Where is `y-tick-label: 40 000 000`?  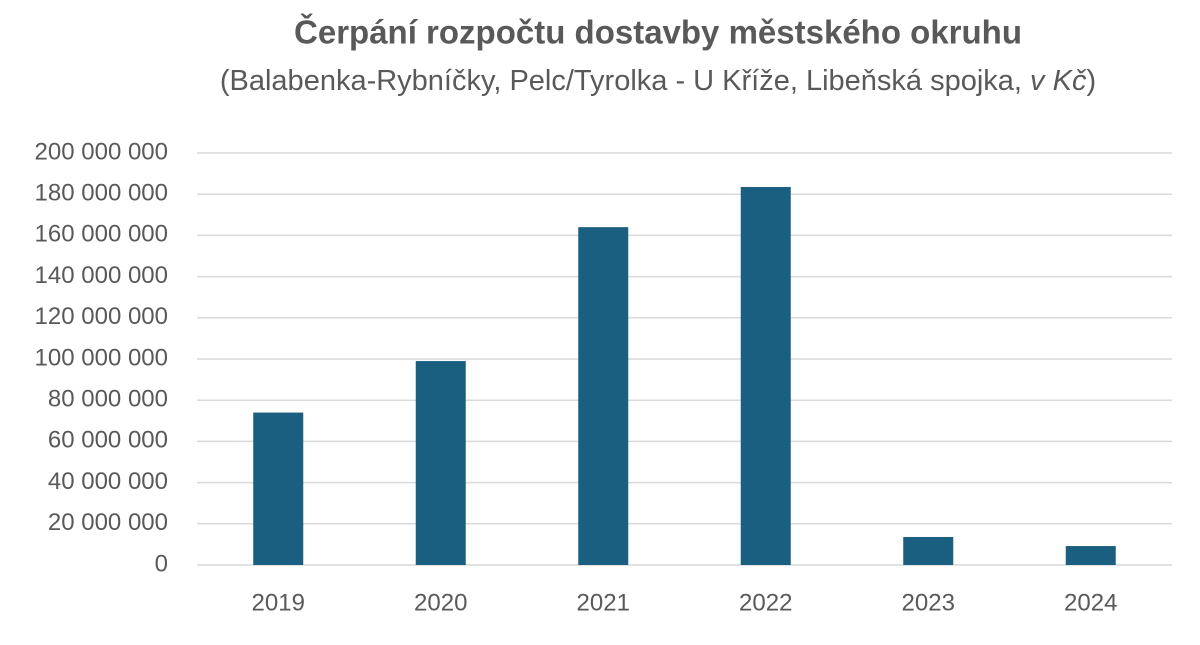 y-tick-label: 40 000 000 is located at coordinates (108, 481).